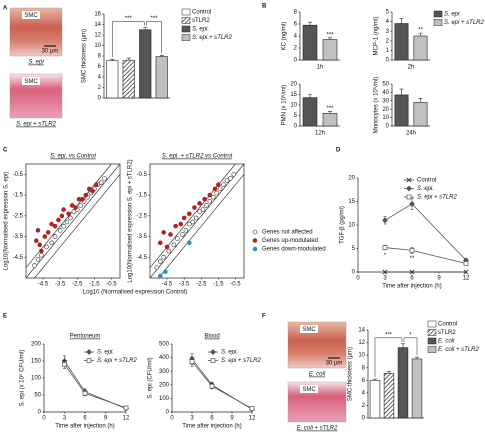  What do you see at coordinates (164, 385) in the screenshot?
I see `y-tick-label: 200` at bounding box center [164, 385].